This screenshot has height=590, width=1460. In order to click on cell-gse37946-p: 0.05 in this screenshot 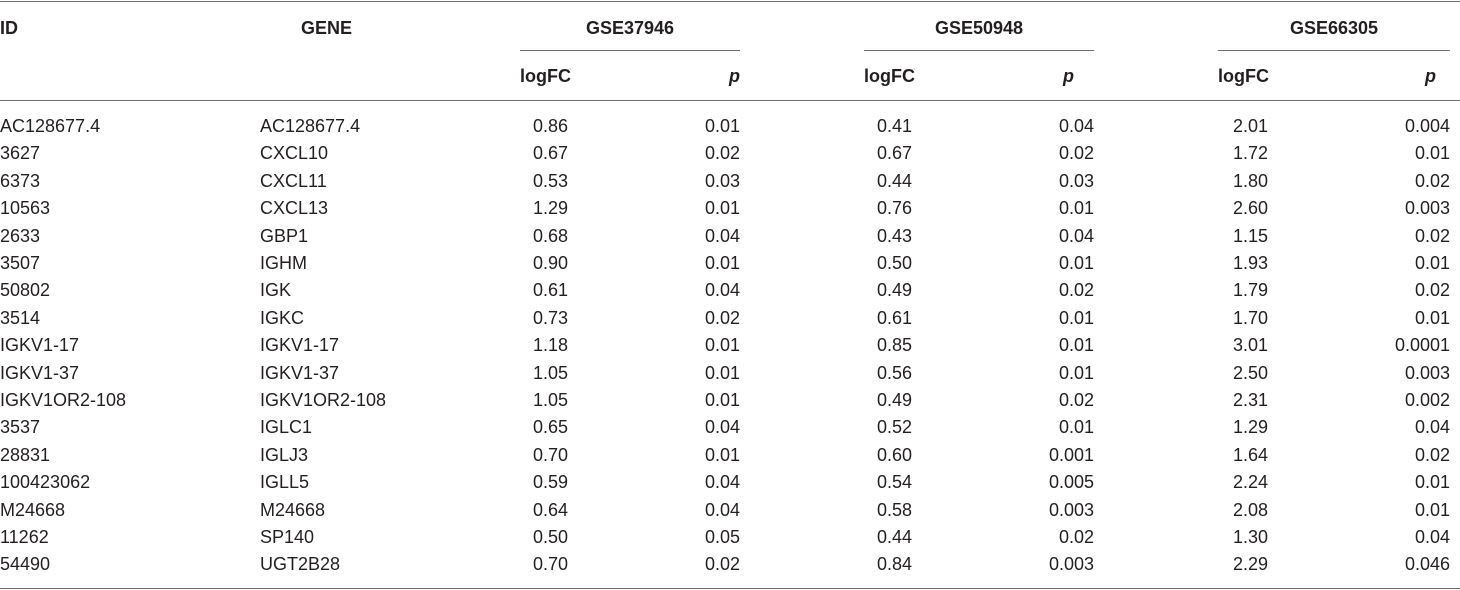, I will do `click(722, 537)`.